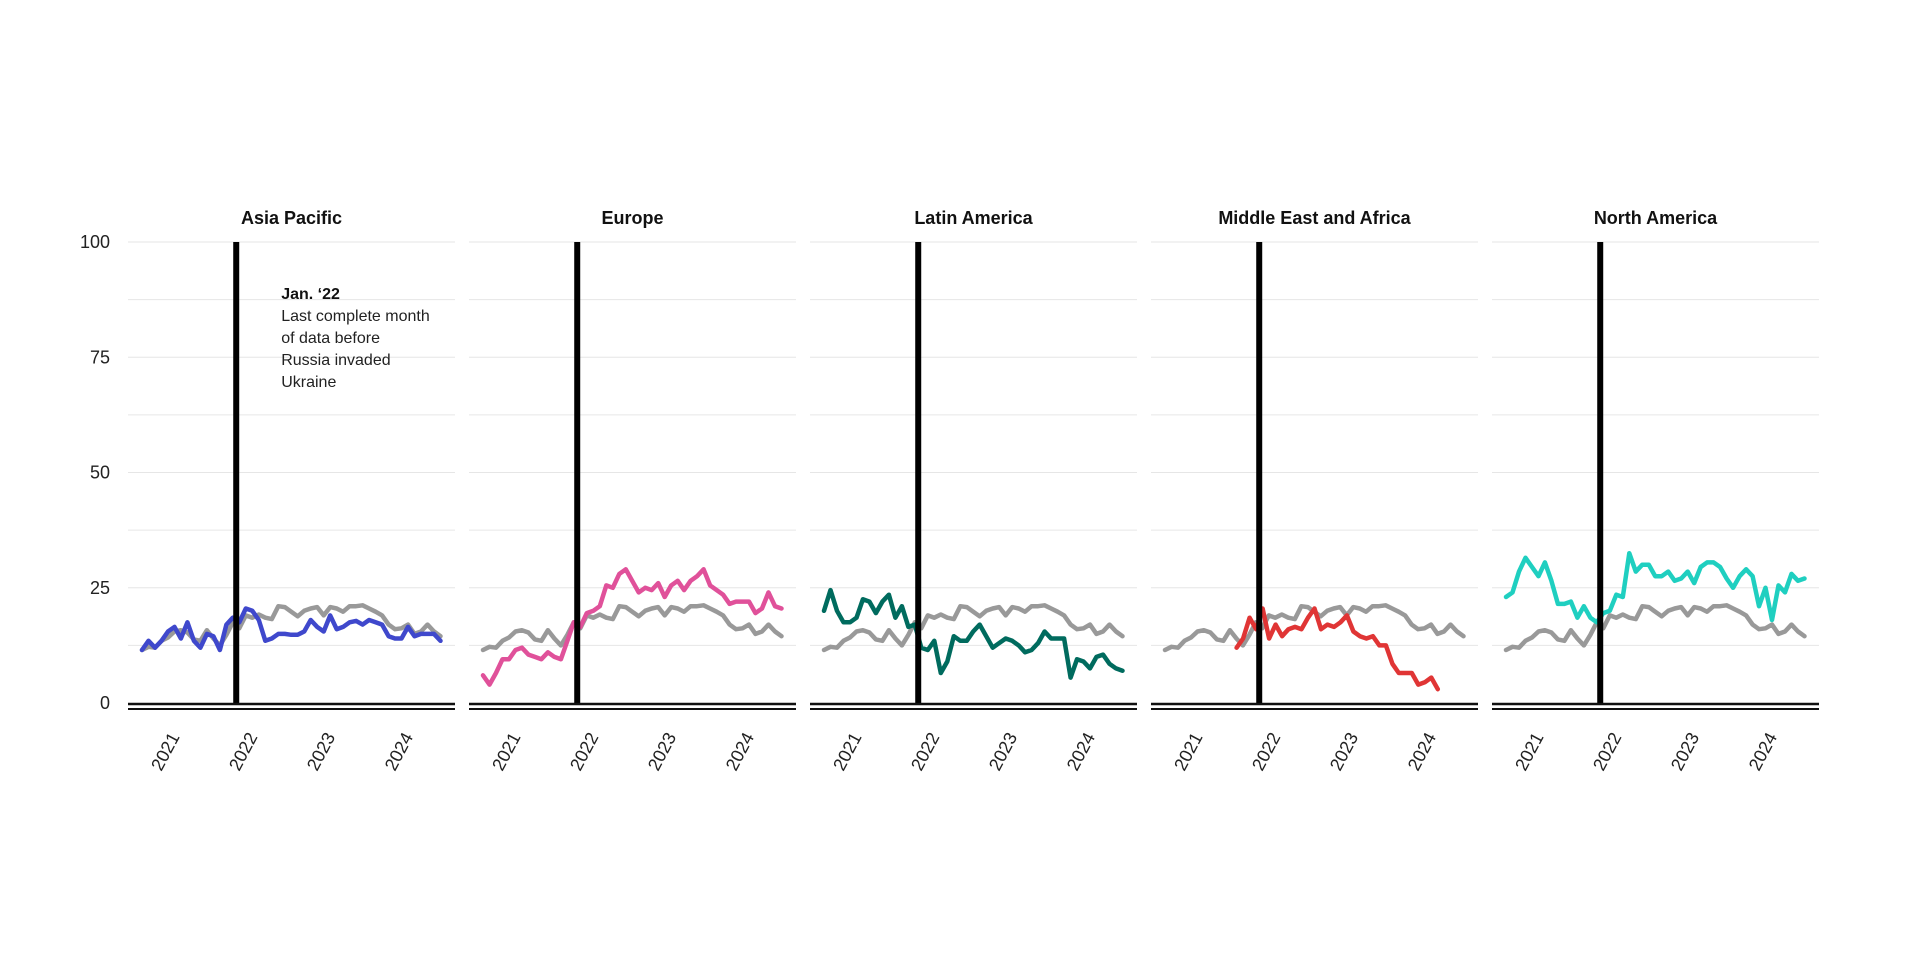 This screenshot has height=965, width=1920. What do you see at coordinates (291, 218) in the screenshot?
I see `panel-title: Asia Pacific` at bounding box center [291, 218].